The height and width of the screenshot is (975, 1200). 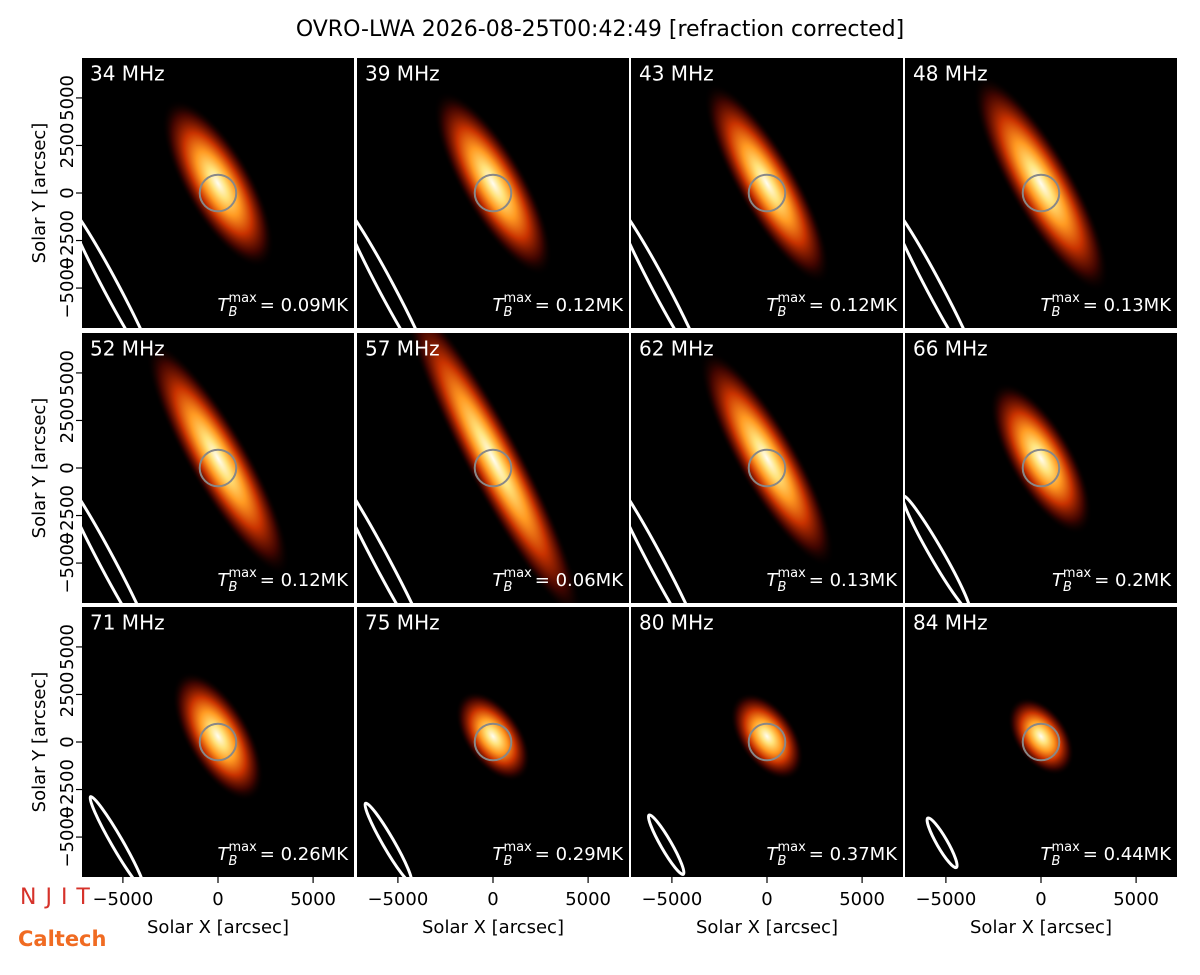 What do you see at coordinates (579, 580) in the screenshot?
I see `tb-value: = 0.06MK` at bounding box center [579, 580].